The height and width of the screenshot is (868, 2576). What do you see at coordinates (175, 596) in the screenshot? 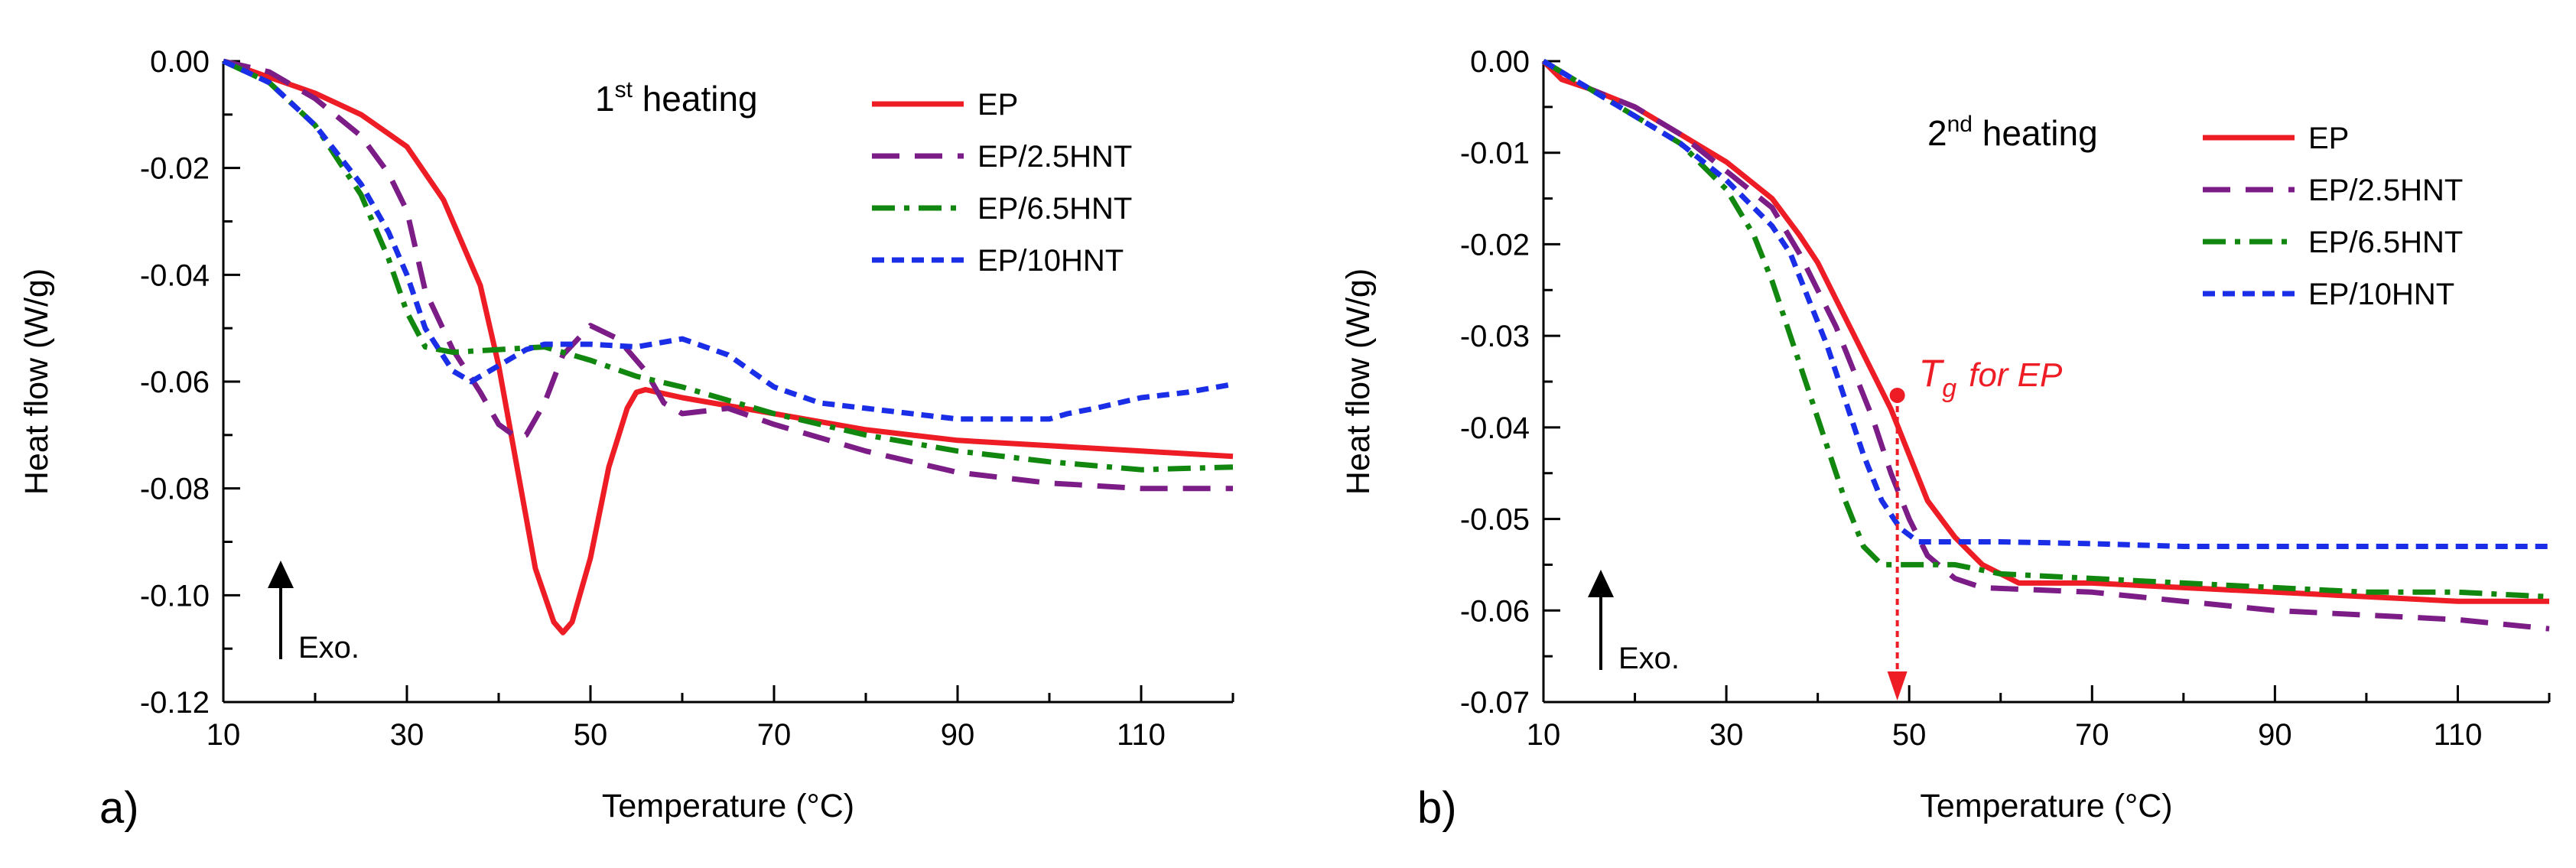
I see `y-tick-label: -0.10` at bounding box center [175, 596].